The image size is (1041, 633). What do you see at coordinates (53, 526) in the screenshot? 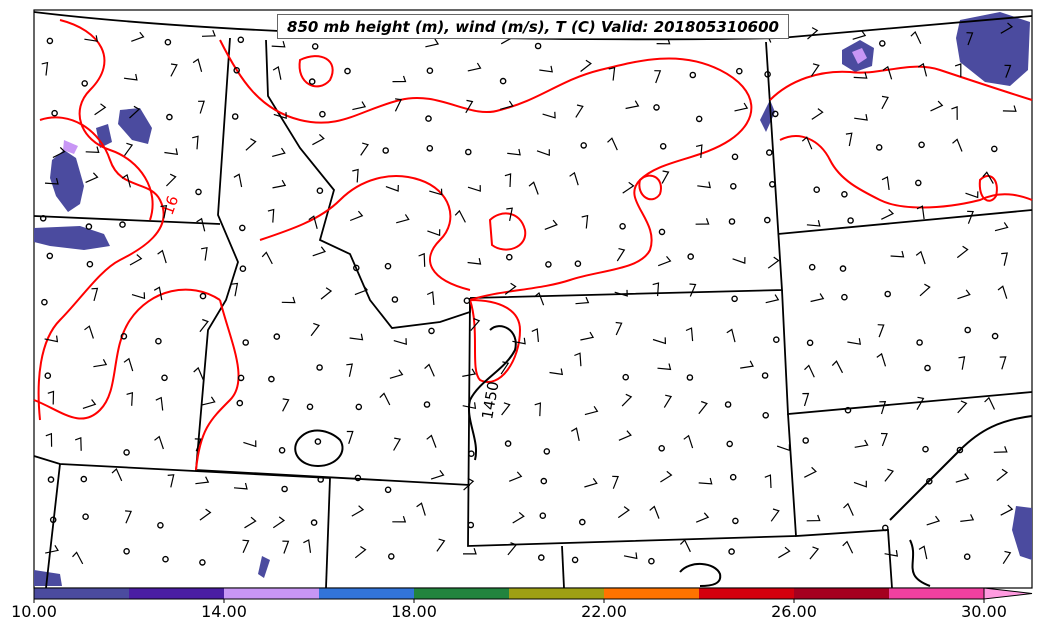
I see `border-ca-nv` at bounding box center [53, 526].